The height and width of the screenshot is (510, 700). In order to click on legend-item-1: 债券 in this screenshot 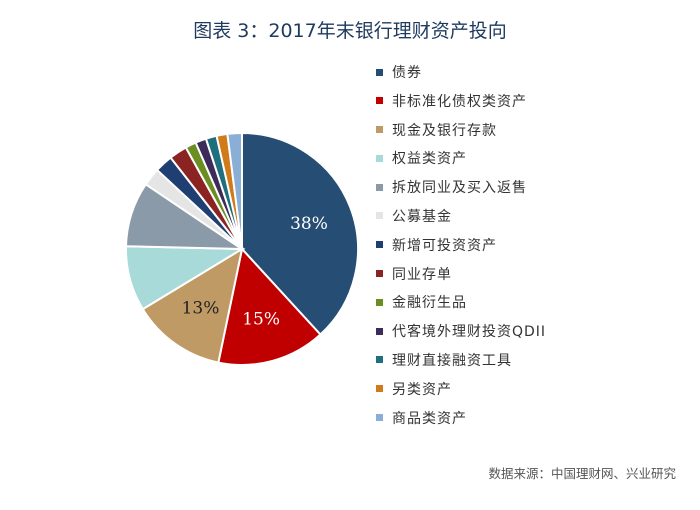, I will do `click(461, 73)`.